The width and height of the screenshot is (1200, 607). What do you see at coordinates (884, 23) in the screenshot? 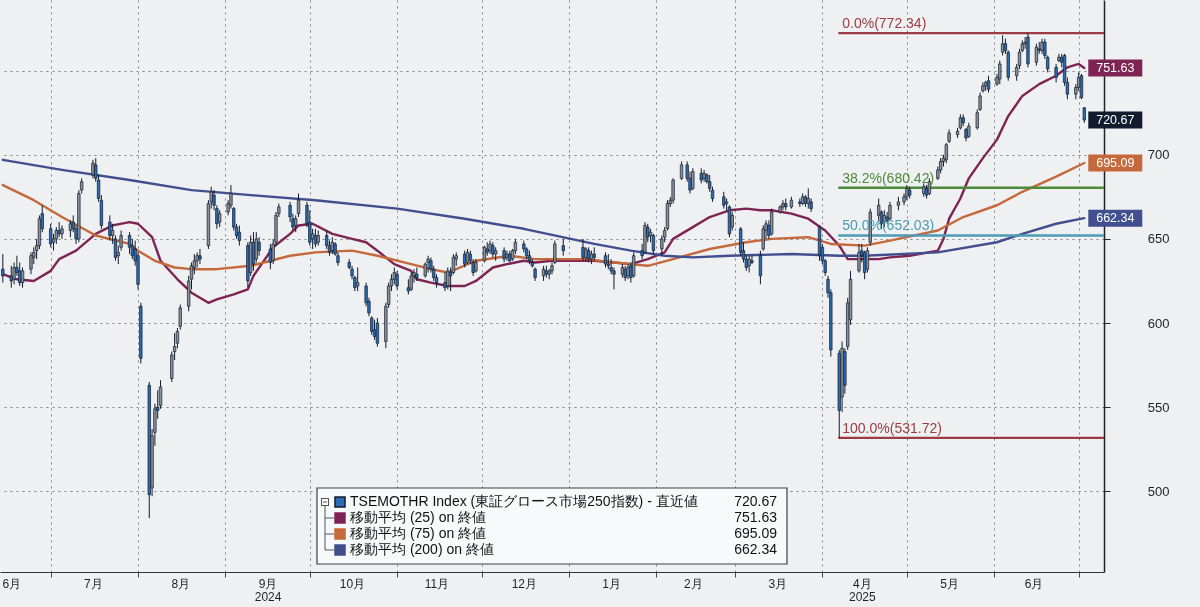
I see `annotation: 0.0%(772.34)` at bounding box center [884, 23].